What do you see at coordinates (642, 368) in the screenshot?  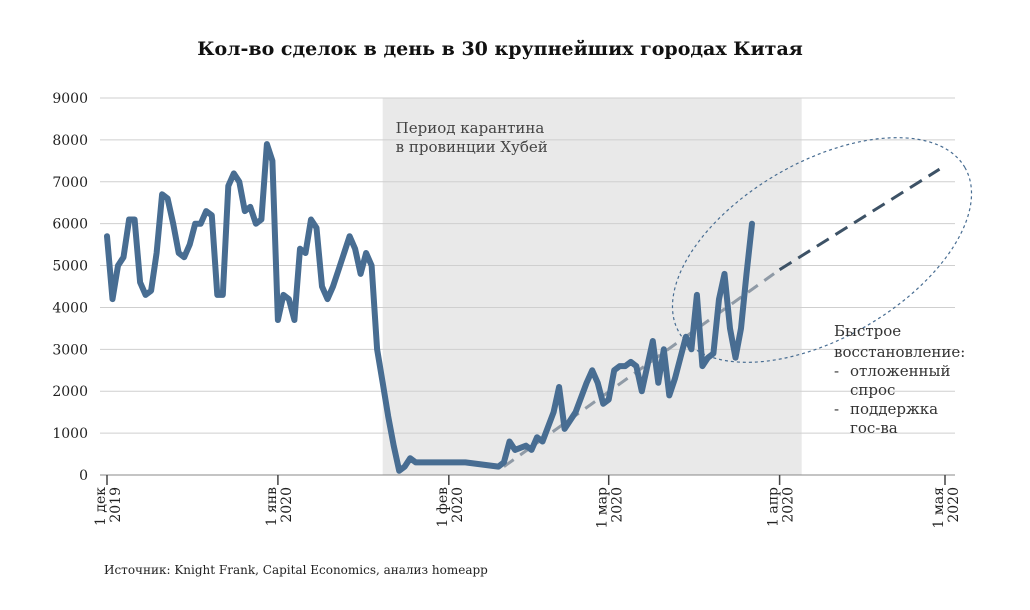 I see `trend-line` at bounding box center [642, 368].